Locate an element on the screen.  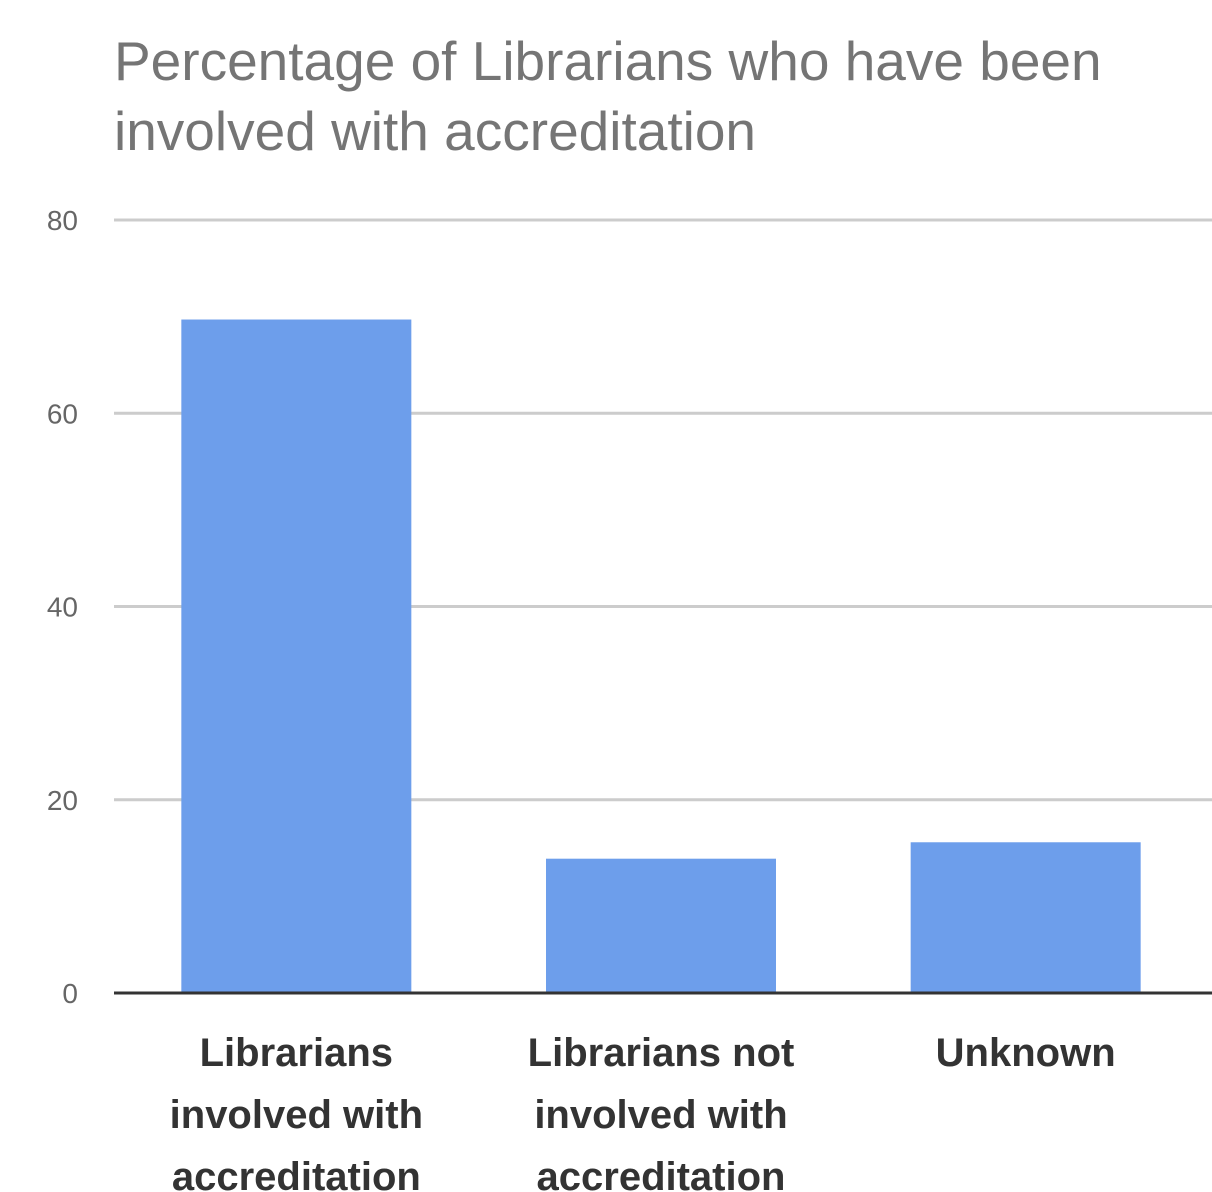
x-tick-label: Librarians not involved with accreditation is located at coordinates (661, 1111).